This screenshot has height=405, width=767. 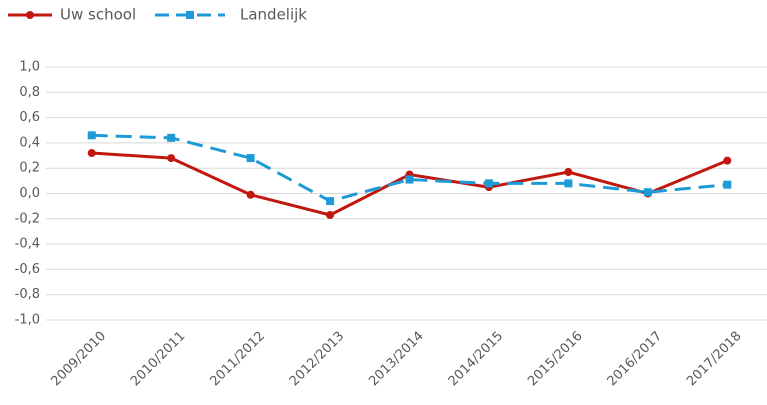 What do you see at coordinates (79, 359) in the screenshot?
I see `x-tick-label: 2009/2010` at bounding box center [79, 359].